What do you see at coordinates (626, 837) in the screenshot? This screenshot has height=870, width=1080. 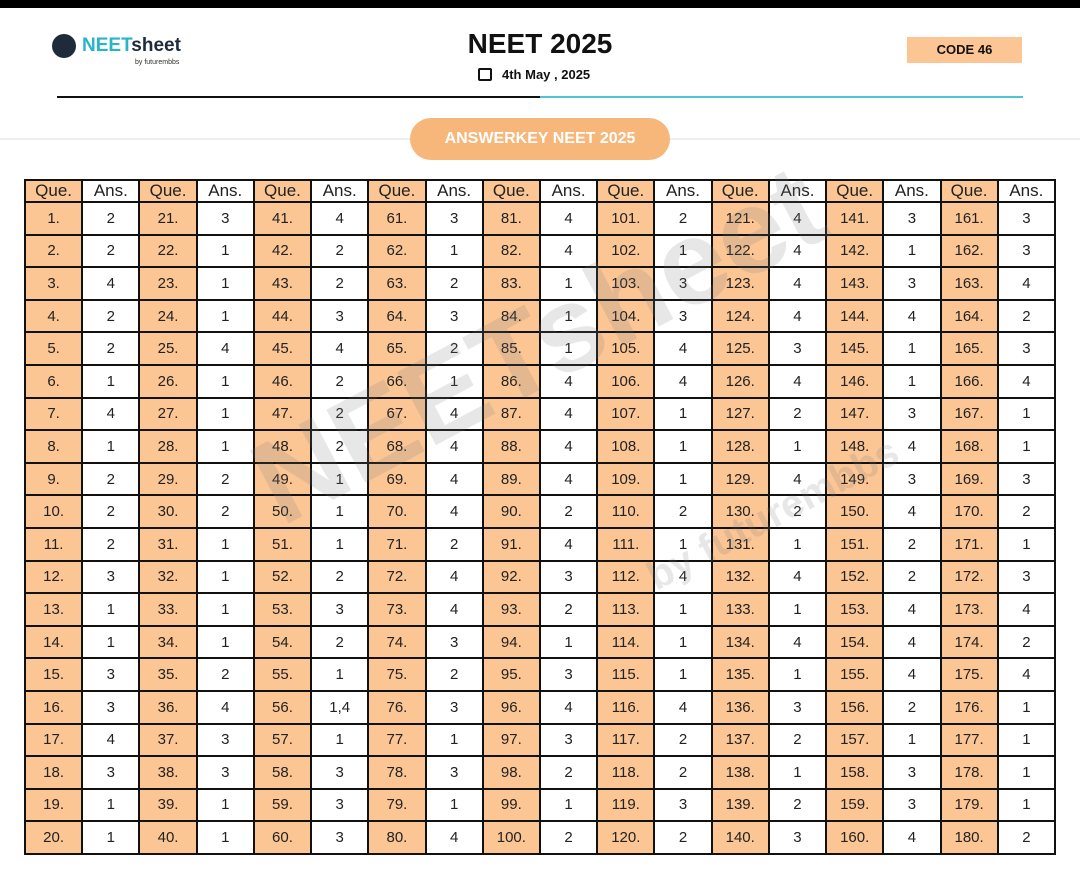 I see `question-cell: 120.` at bounding box center [626, 837].